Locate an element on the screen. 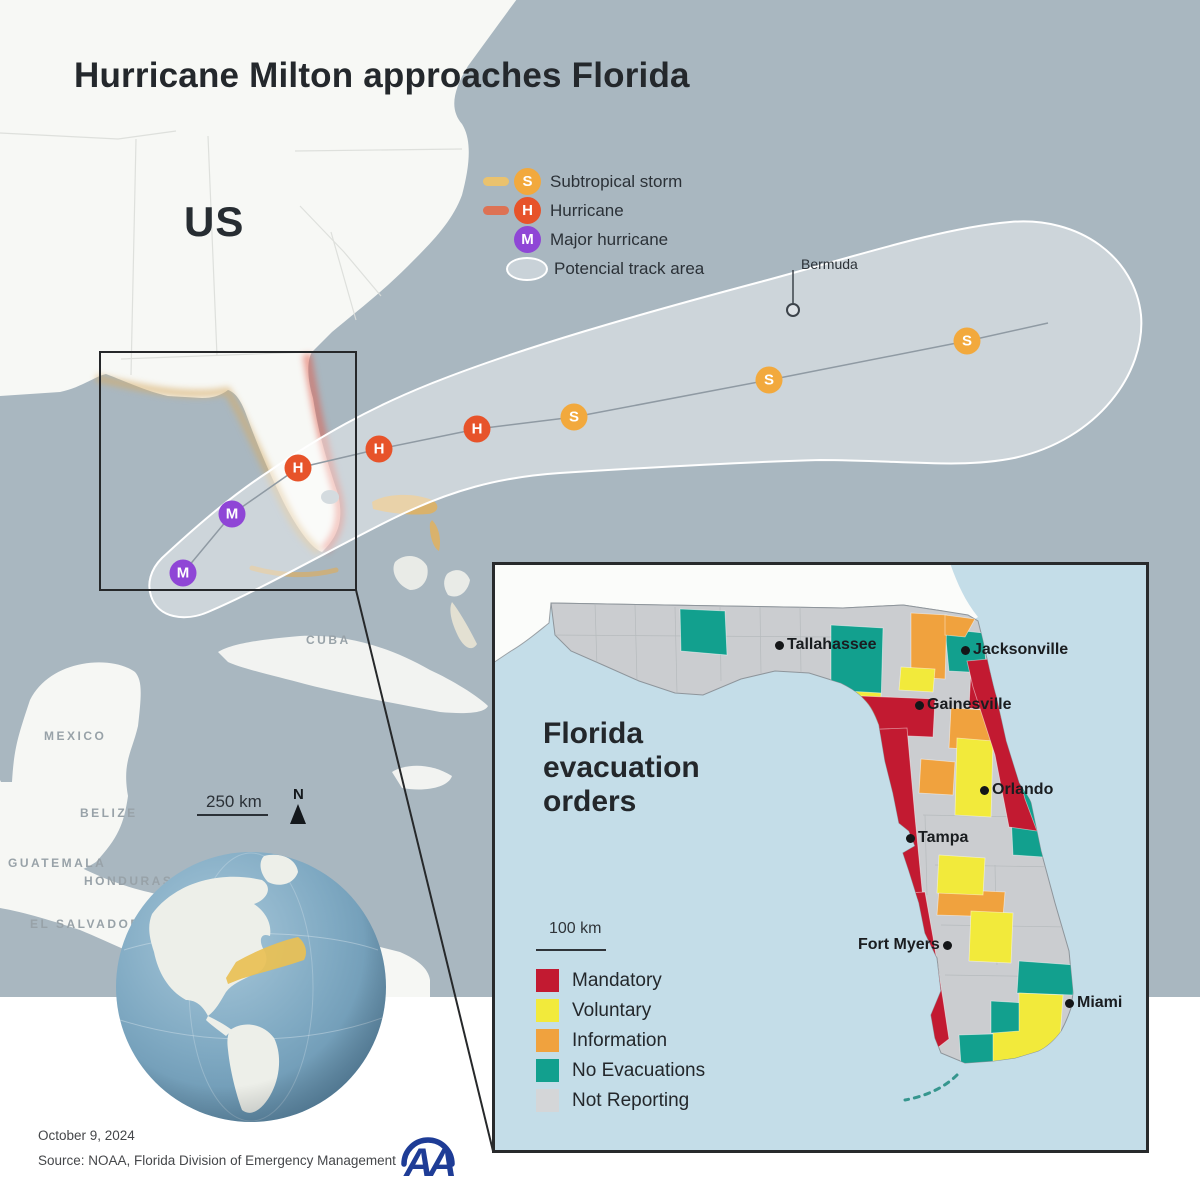 This screenshot has width=1200, height=1200. globe-locator is located at coordinates (251, 987).